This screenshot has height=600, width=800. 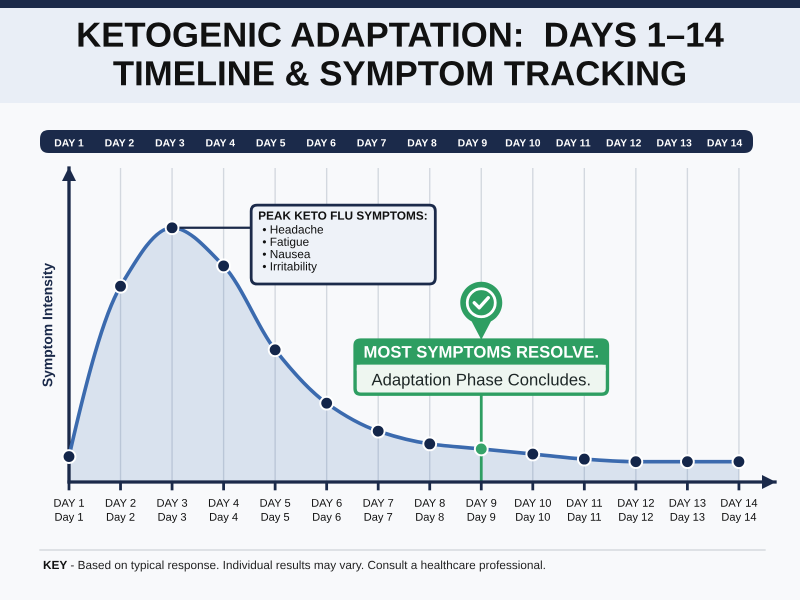 What do you see at coordinates (271, 142) in the screenshot?
I see `text: DAY 5` at bounding box center [271, 142].